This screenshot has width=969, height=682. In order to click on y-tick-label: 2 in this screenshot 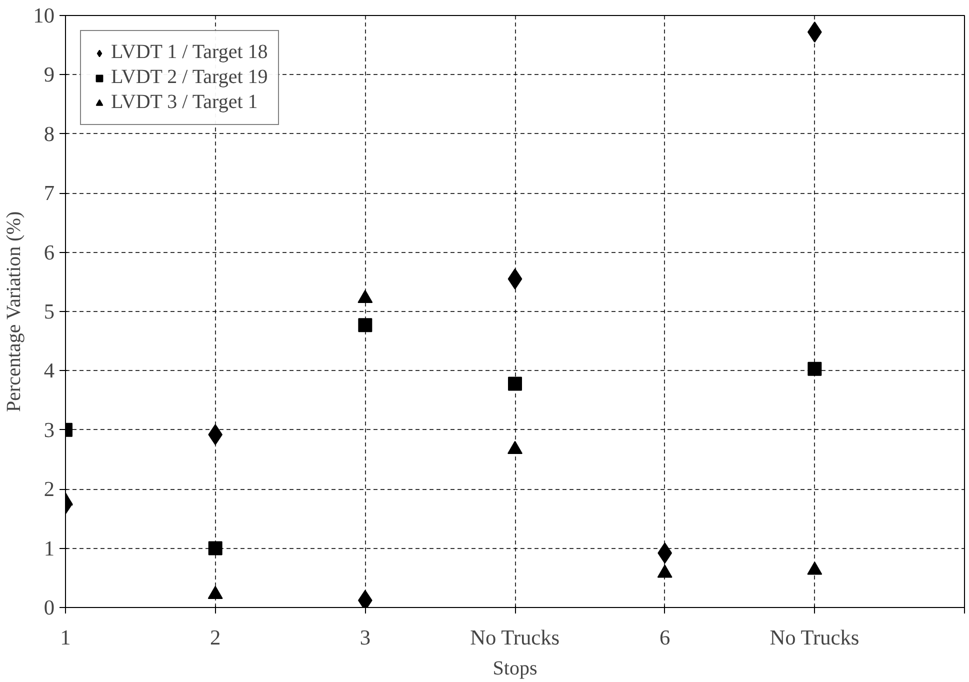, I will do `click(49, 489)`.